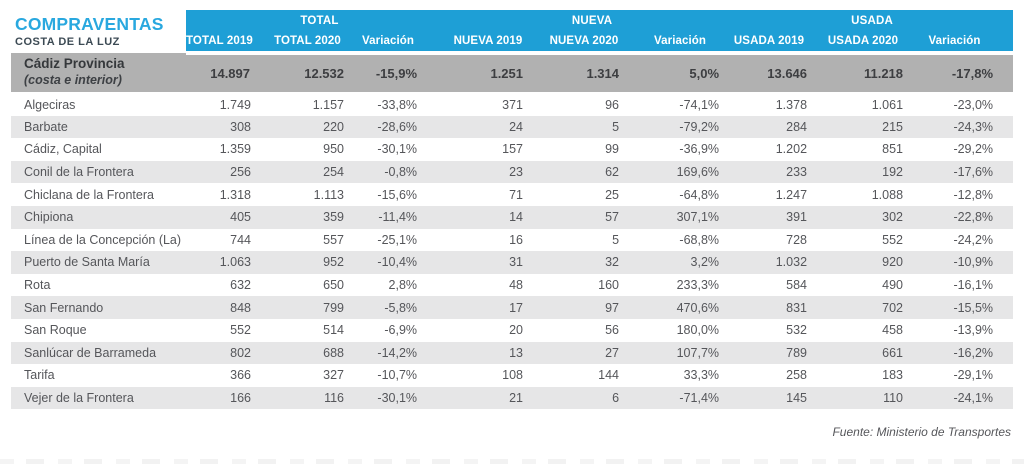 The width and height of the screenshot is (1024, 464). What do you see at coordinates (89, 194) in the screenshot?
I see `municipality-name: Chiclana de la Frontera` at bounding box center [89, 194].